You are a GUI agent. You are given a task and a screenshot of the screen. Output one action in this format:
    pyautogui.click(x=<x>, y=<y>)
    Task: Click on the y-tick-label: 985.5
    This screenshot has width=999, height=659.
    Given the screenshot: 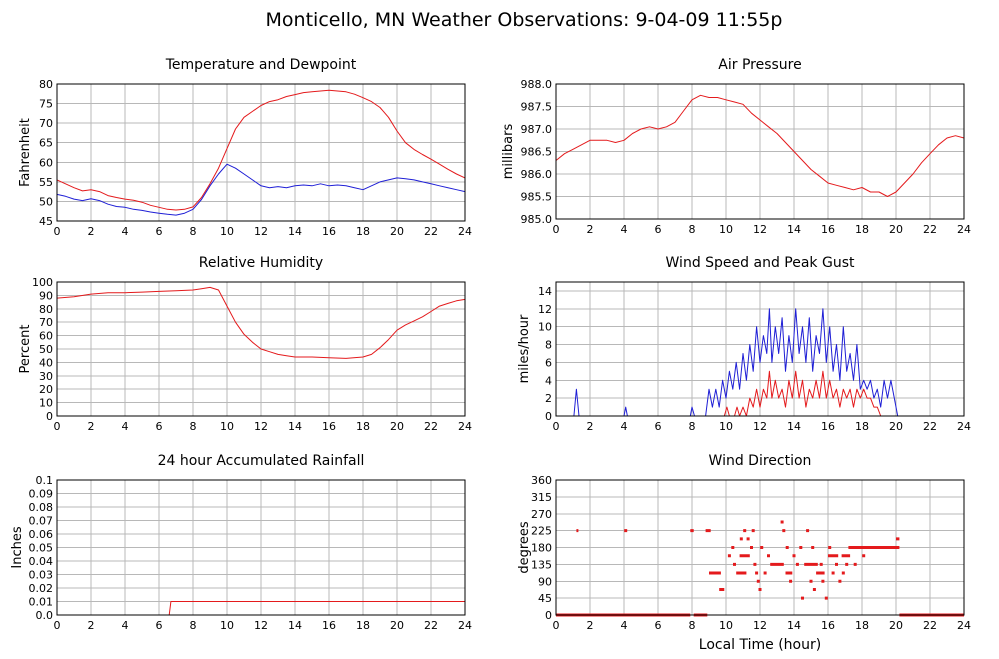 What is the action you would take?
    pyautogui.click(x=537, y=197)
    